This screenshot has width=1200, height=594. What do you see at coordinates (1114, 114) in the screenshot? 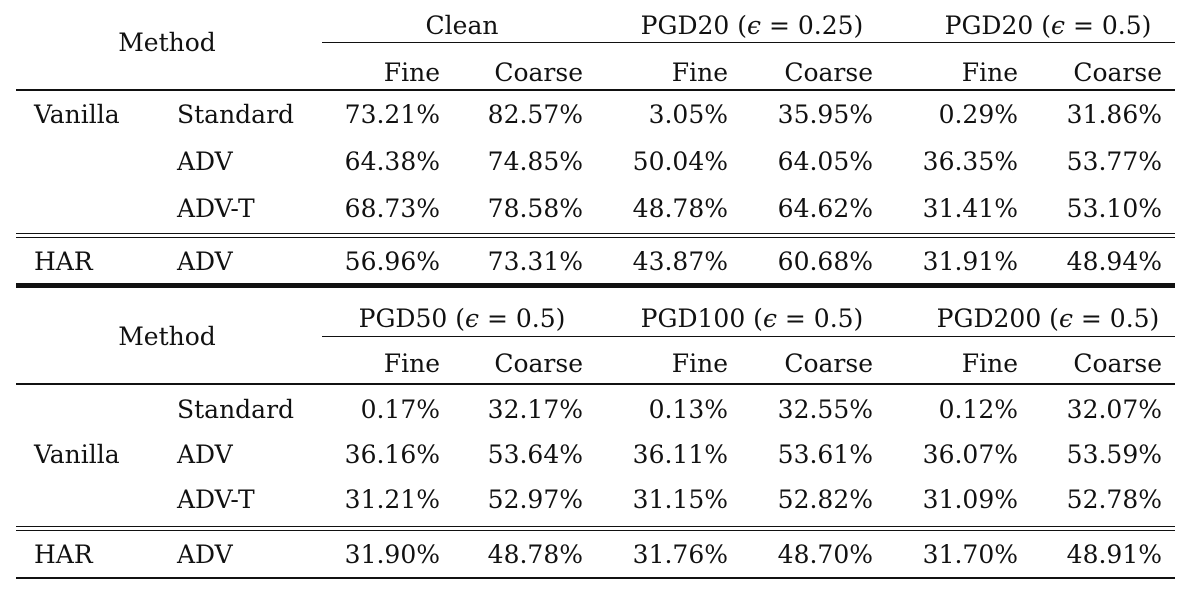
I see `table-cell: 31.86%` at bounding box center [1114, 114].